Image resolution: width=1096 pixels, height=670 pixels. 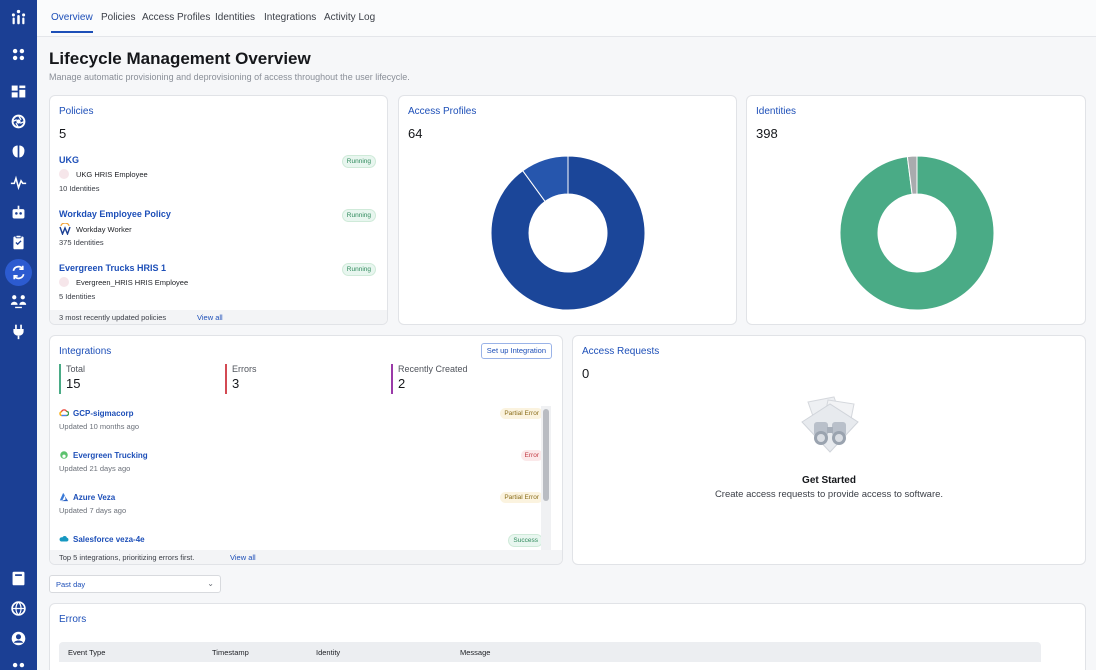 What do you see at coordinates (621, 351) in the screenshot?
I see `access-requests-title: Access Requests` at bounding box center [621, 351].